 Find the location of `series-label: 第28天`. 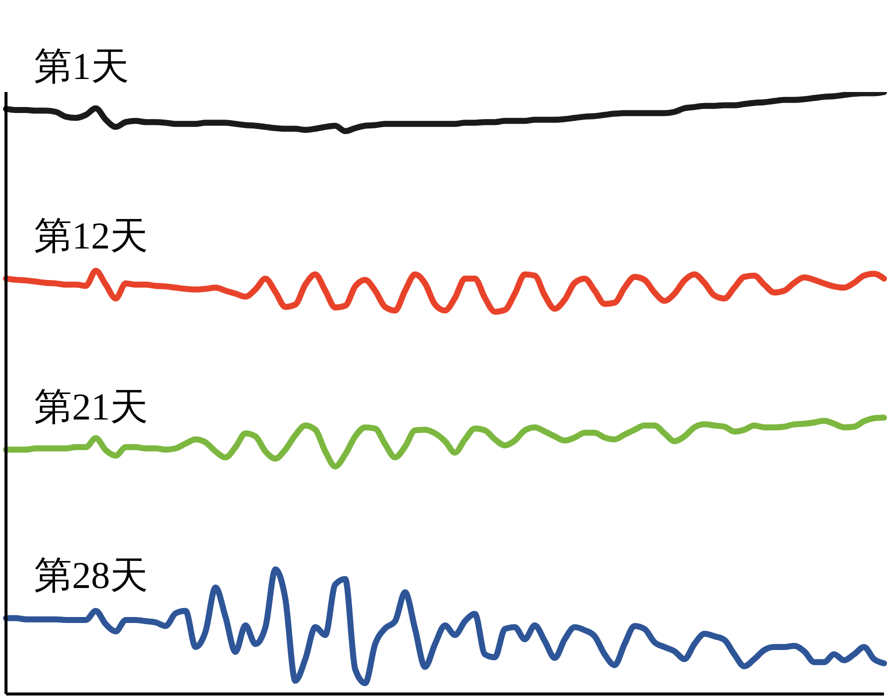

series-label: 第28天 is located at coordinates (91, 576).